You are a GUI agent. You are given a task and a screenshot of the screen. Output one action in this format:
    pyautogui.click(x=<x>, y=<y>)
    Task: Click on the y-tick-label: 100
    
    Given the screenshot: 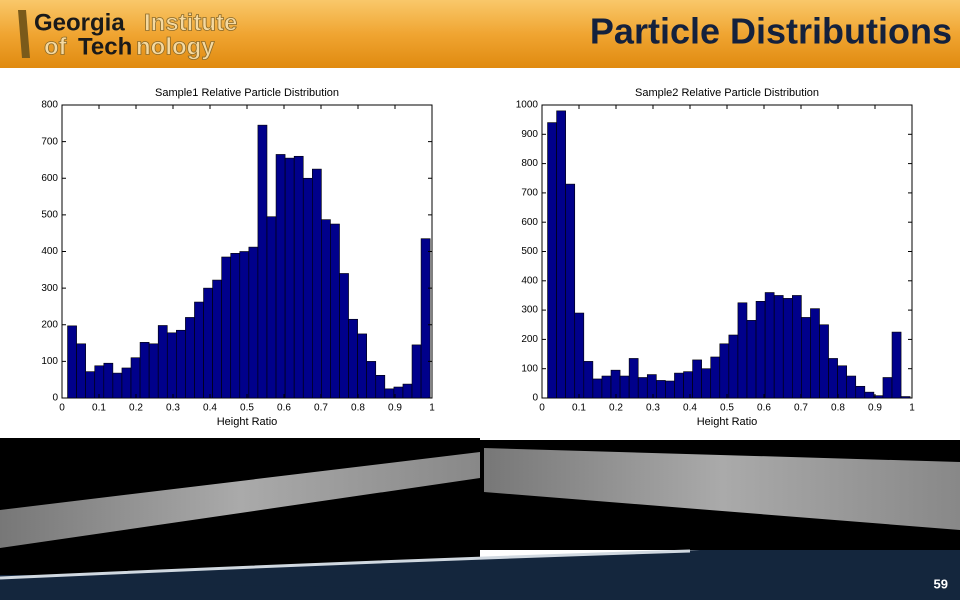 What is the action you would take?
    pyautogui.click(x=529, y=368)
    